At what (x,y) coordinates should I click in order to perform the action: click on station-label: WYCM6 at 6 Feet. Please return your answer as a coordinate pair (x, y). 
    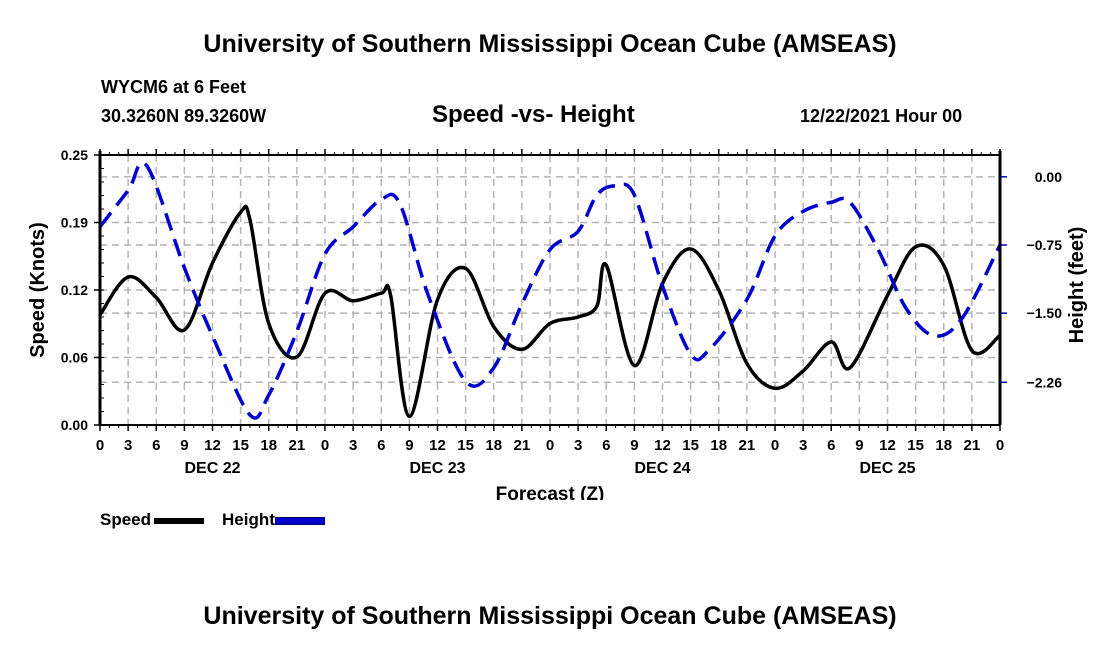
    Looking at the image, I should click on (174, 87).